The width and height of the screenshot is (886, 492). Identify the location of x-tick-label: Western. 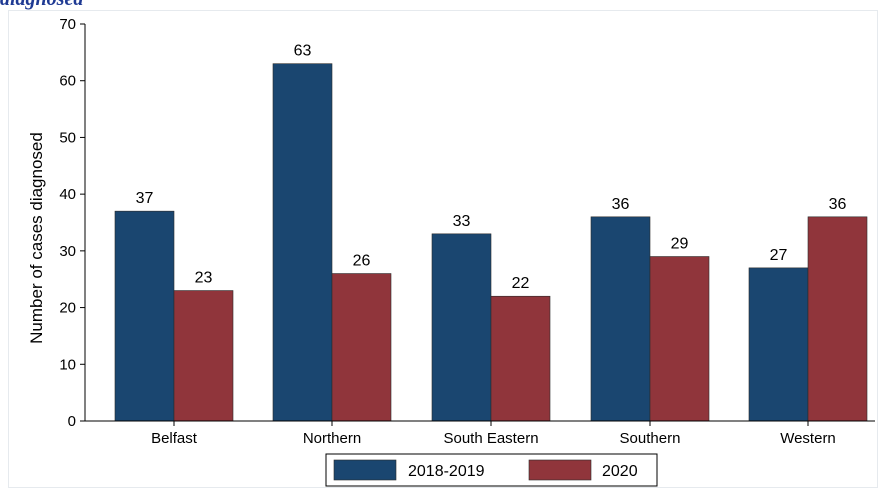
(808, 438).